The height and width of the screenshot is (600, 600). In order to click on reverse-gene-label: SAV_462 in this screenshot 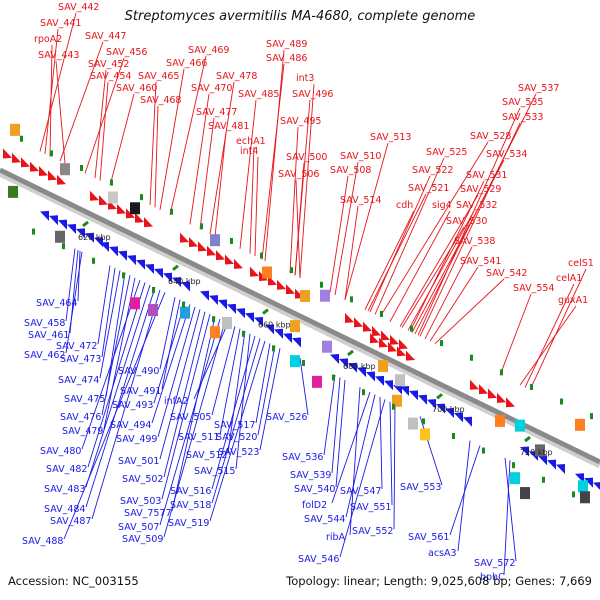, I will do `click(44, 355)`.